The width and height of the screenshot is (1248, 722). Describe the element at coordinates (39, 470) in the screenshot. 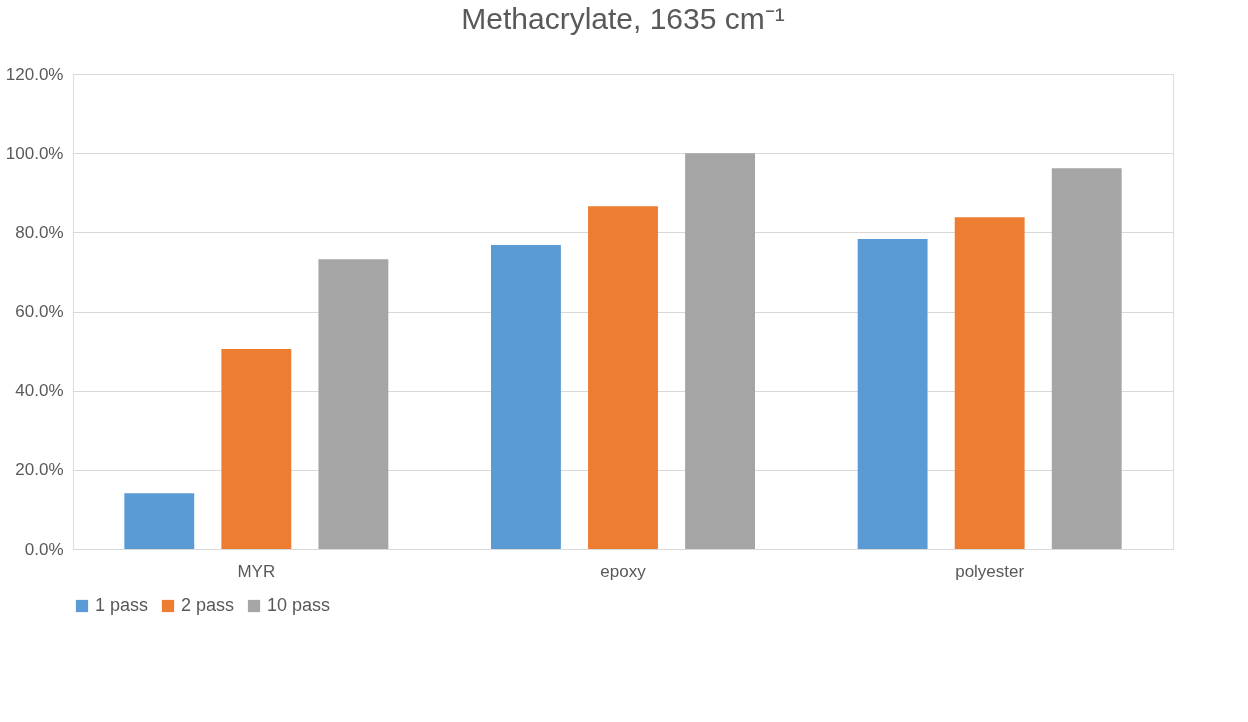

I see `y-tick-label: 20.0%` at that location.